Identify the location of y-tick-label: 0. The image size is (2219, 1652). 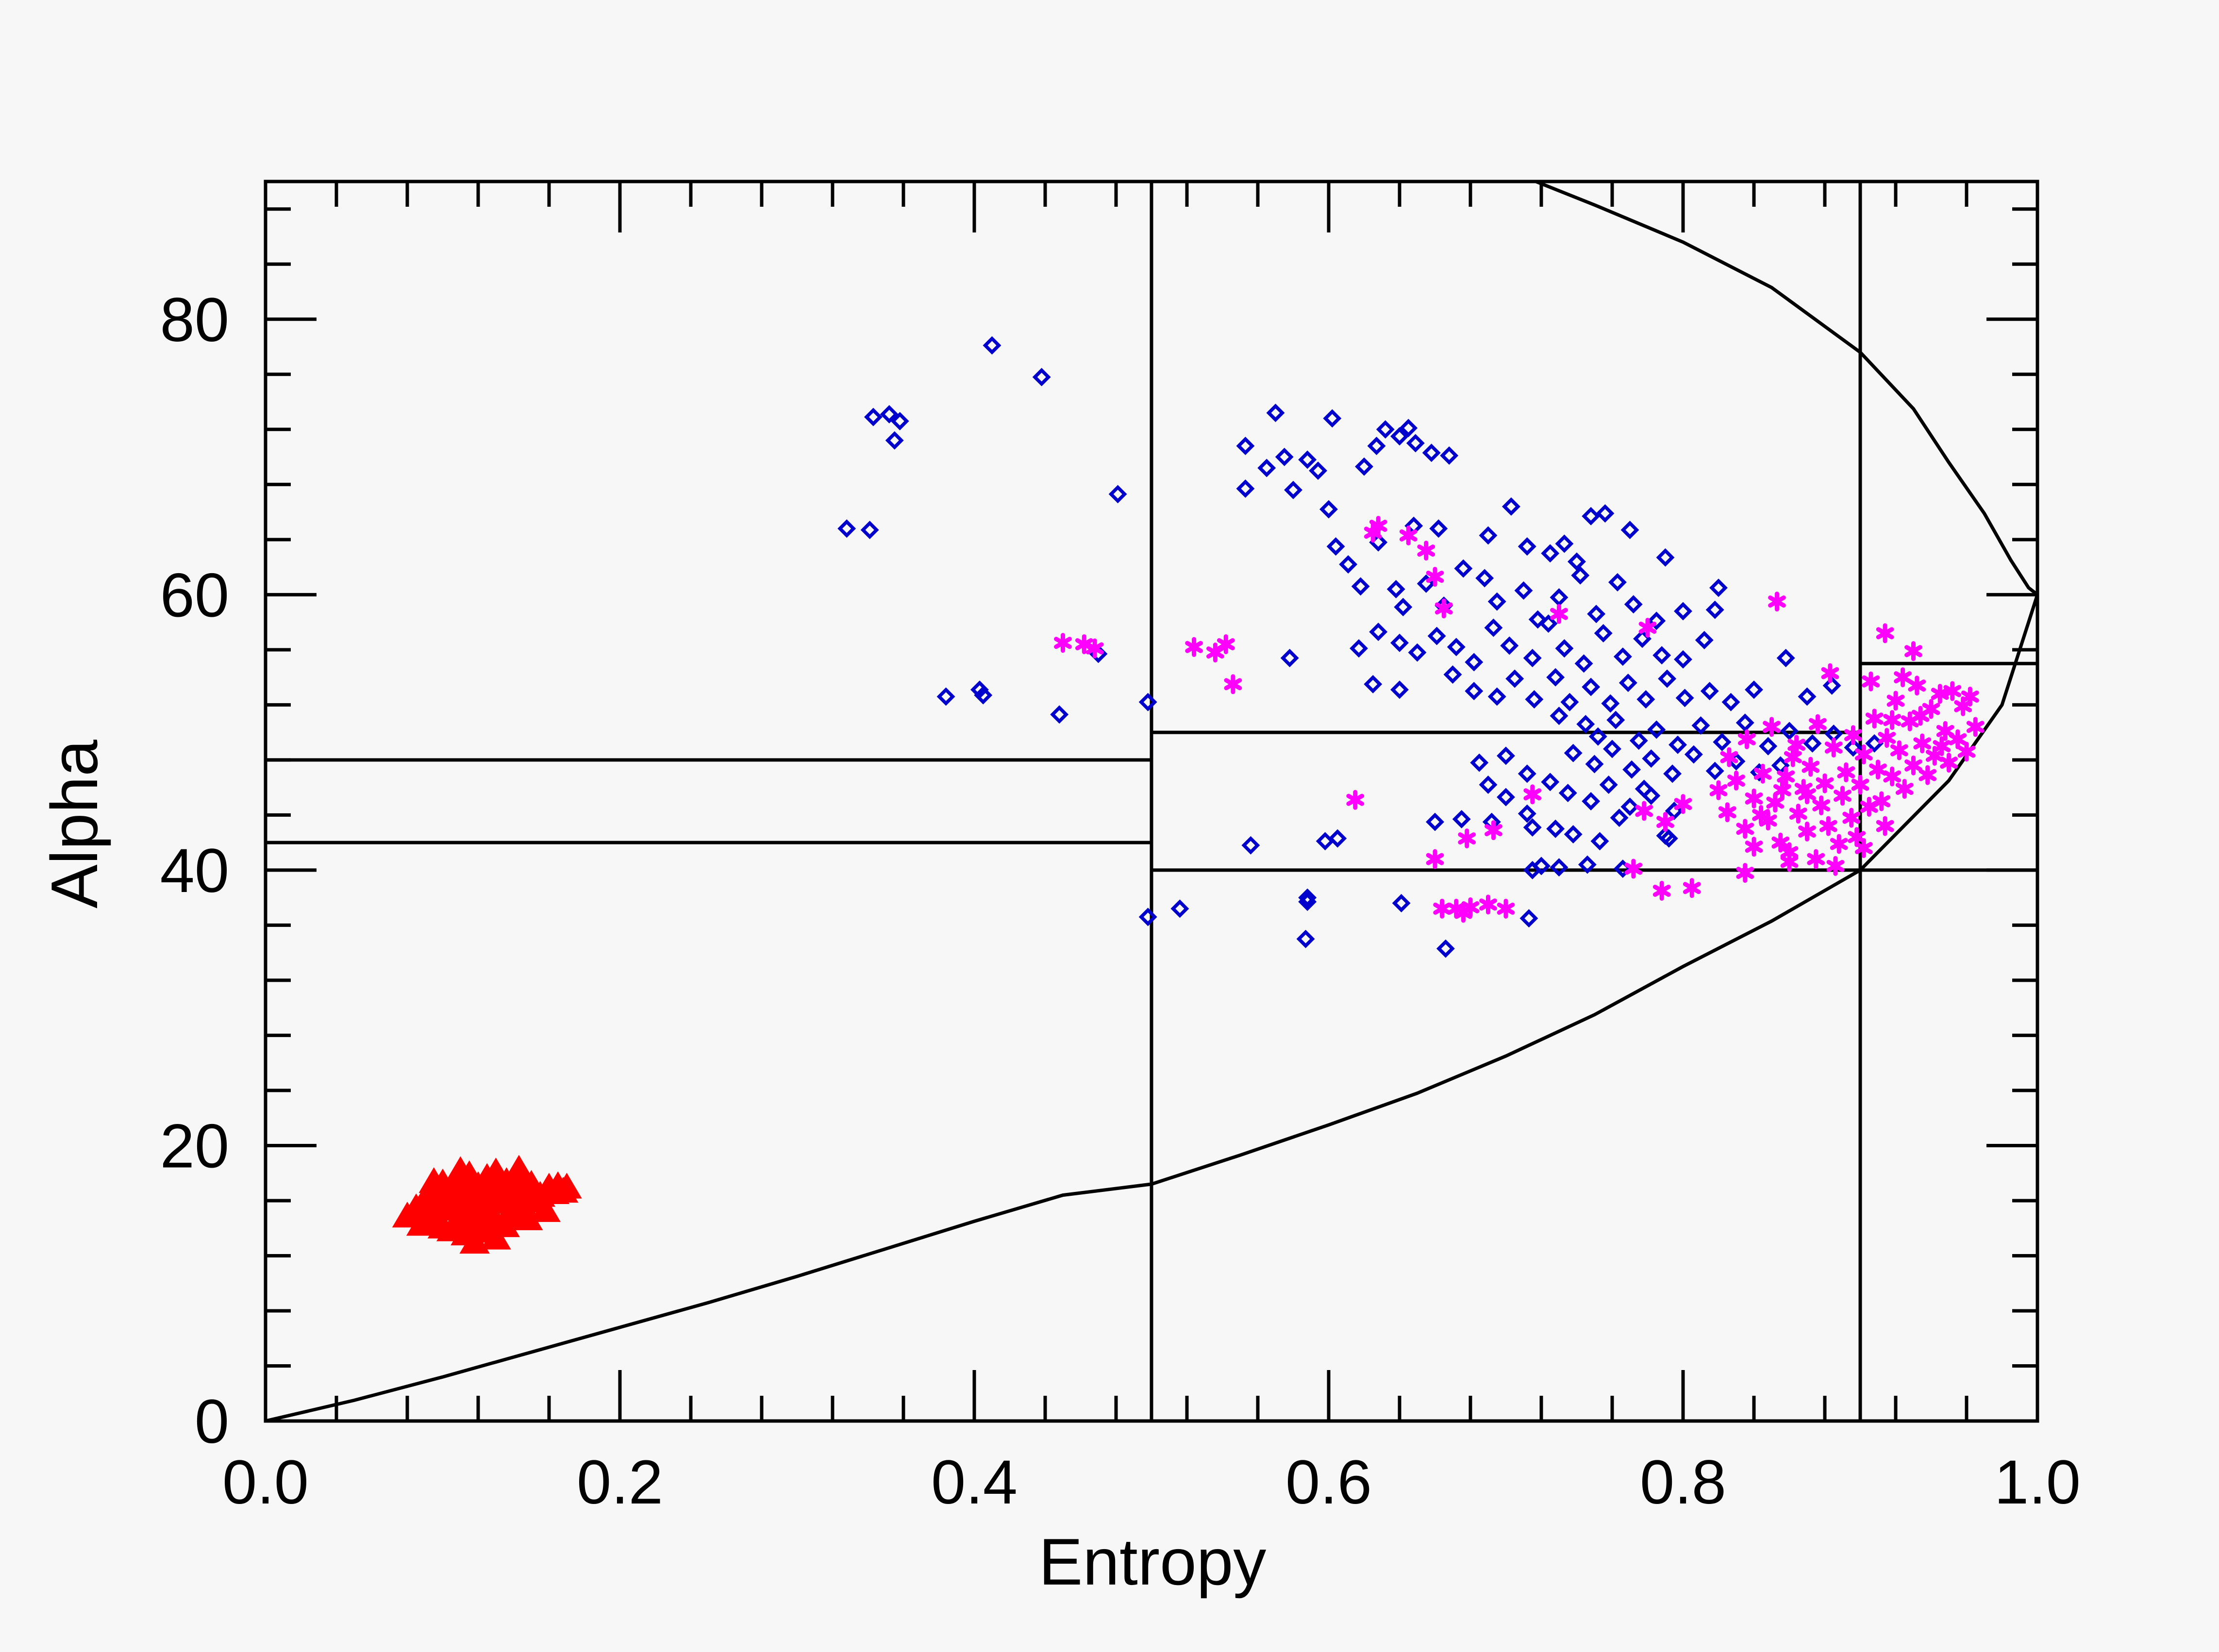
(212, 1421).